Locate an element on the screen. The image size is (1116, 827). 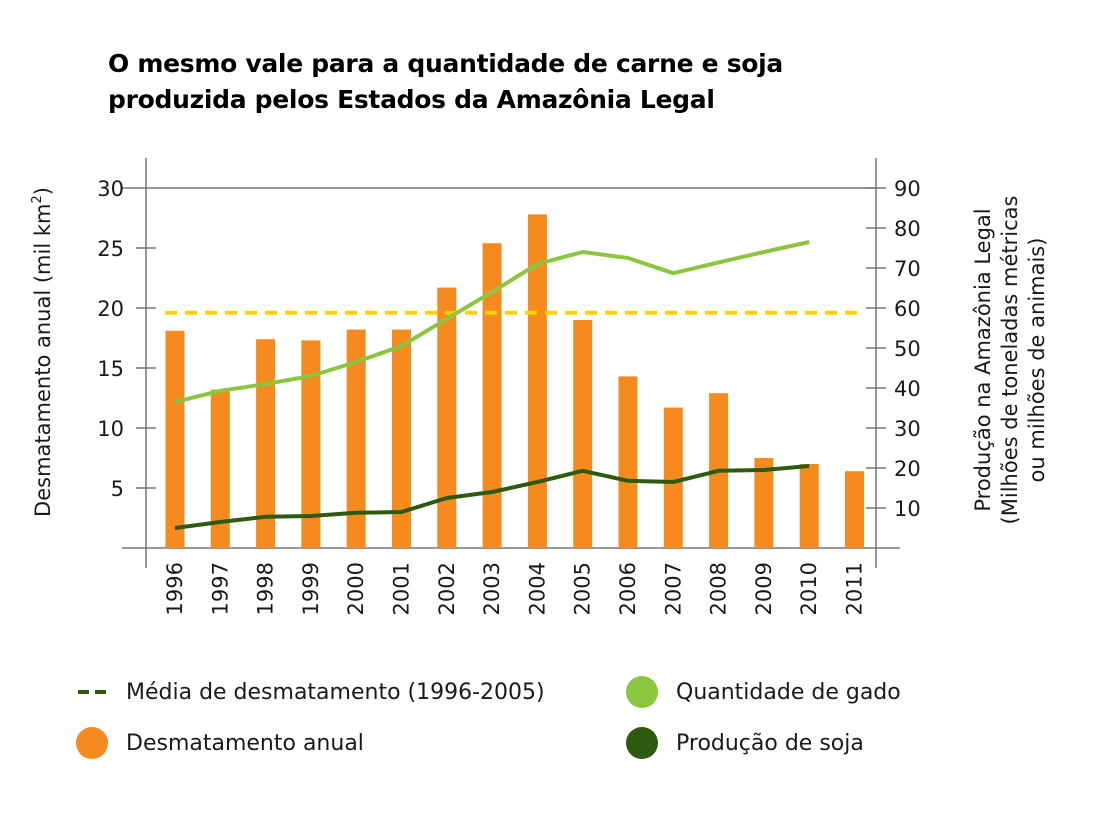
y2-axis-title-line-2: (Milhões de toneladas métricas is located at coordinates (1010, 360).